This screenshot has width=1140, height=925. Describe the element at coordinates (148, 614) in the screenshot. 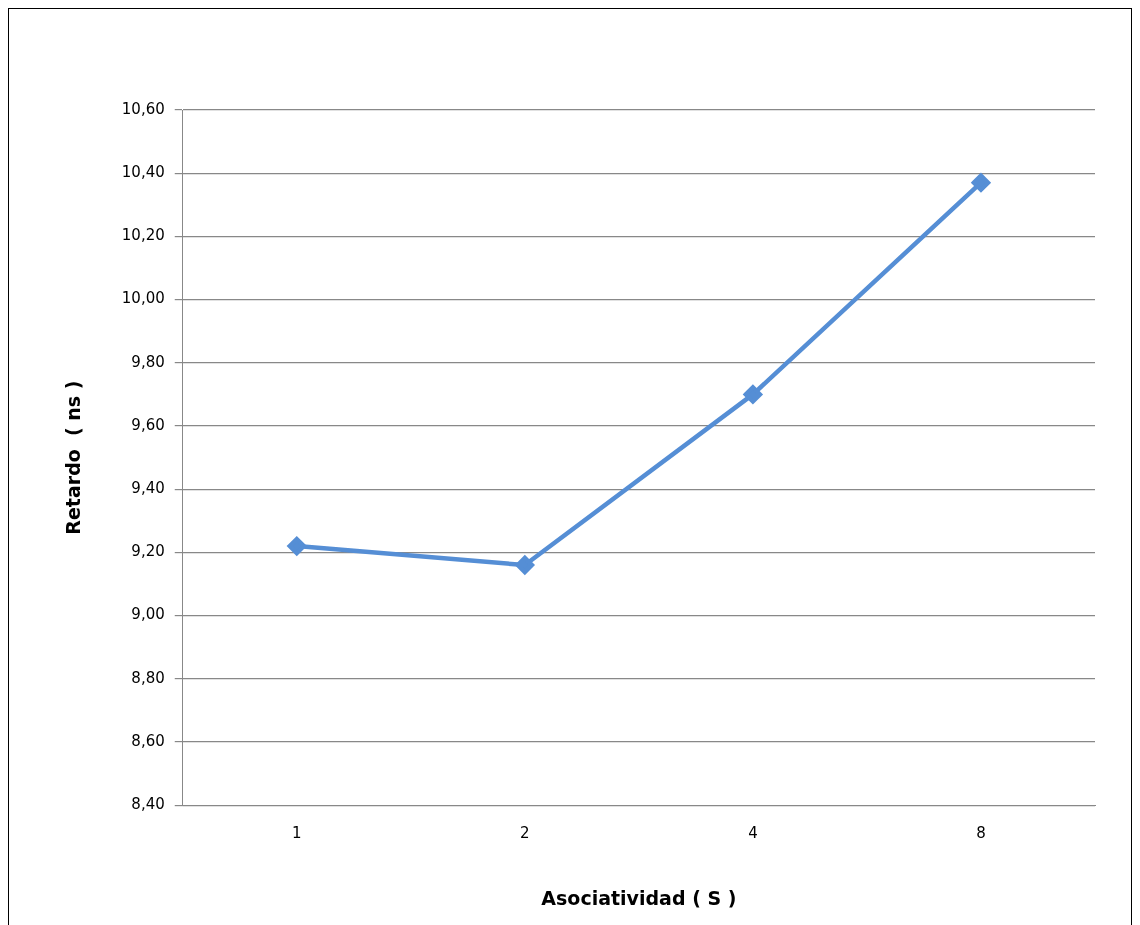

I see `y-tick-label: 9,00` at that location.